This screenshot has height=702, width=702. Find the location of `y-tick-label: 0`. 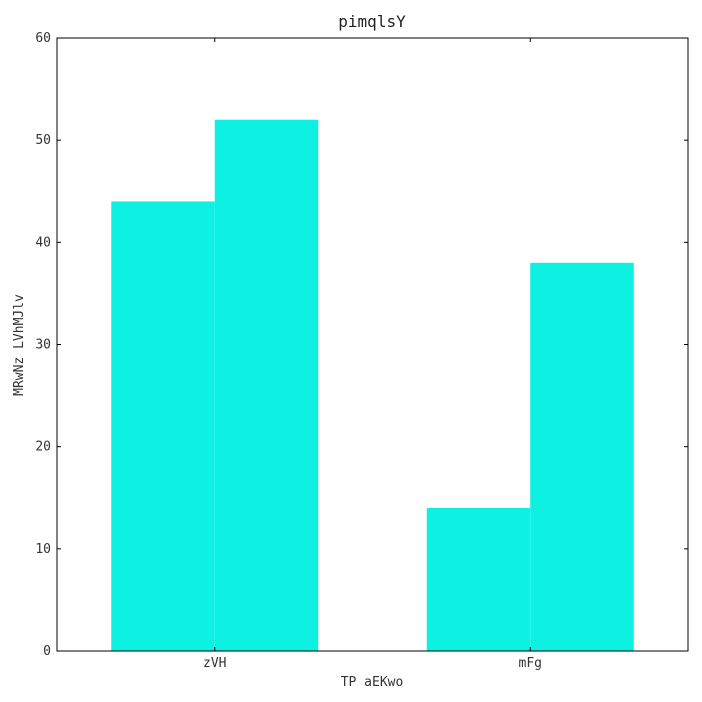

y-tick-label: 0 is located at coordinates (47, 651).